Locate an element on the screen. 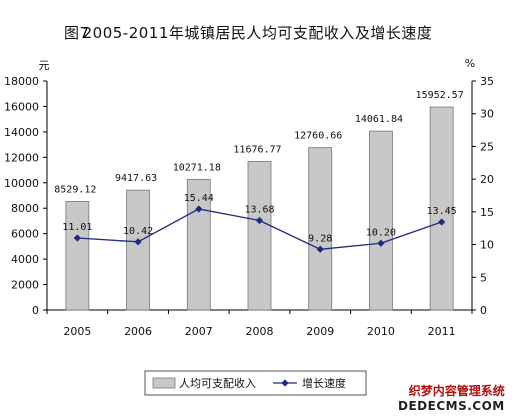  figure-title: 2005-2011年城镇居民人均可支配收入及增长速度 is located at coordinates (257, 33).